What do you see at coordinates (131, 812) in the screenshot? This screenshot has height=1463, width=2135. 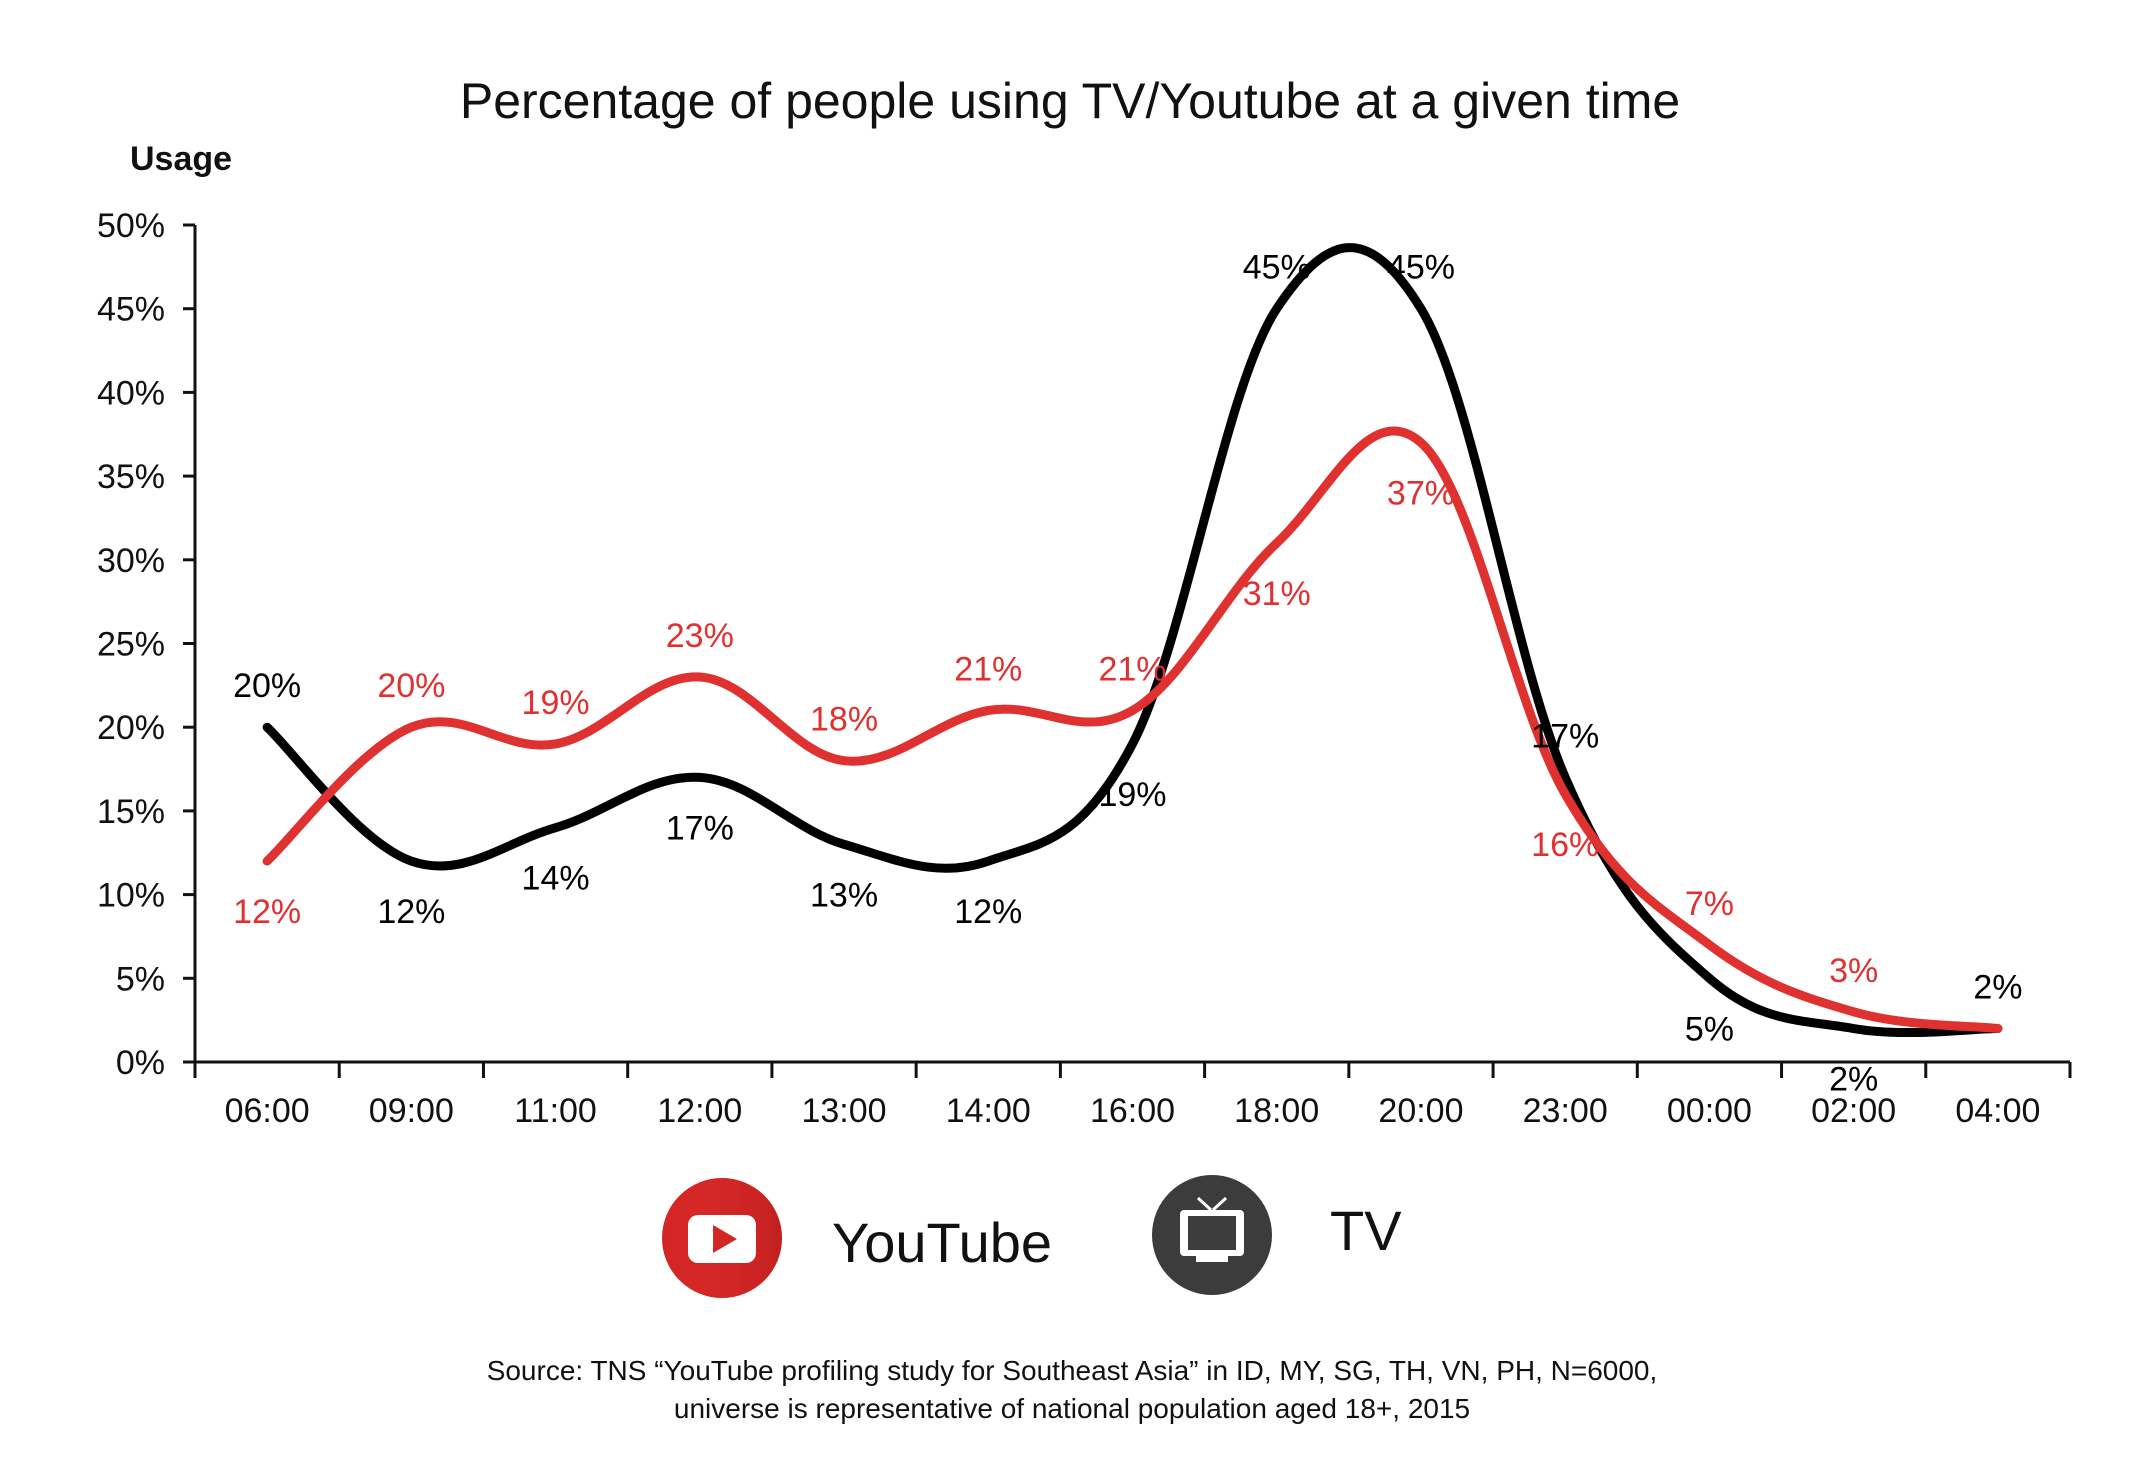 I see `y-tick-label: 15%` at bounding box center [131, 812].